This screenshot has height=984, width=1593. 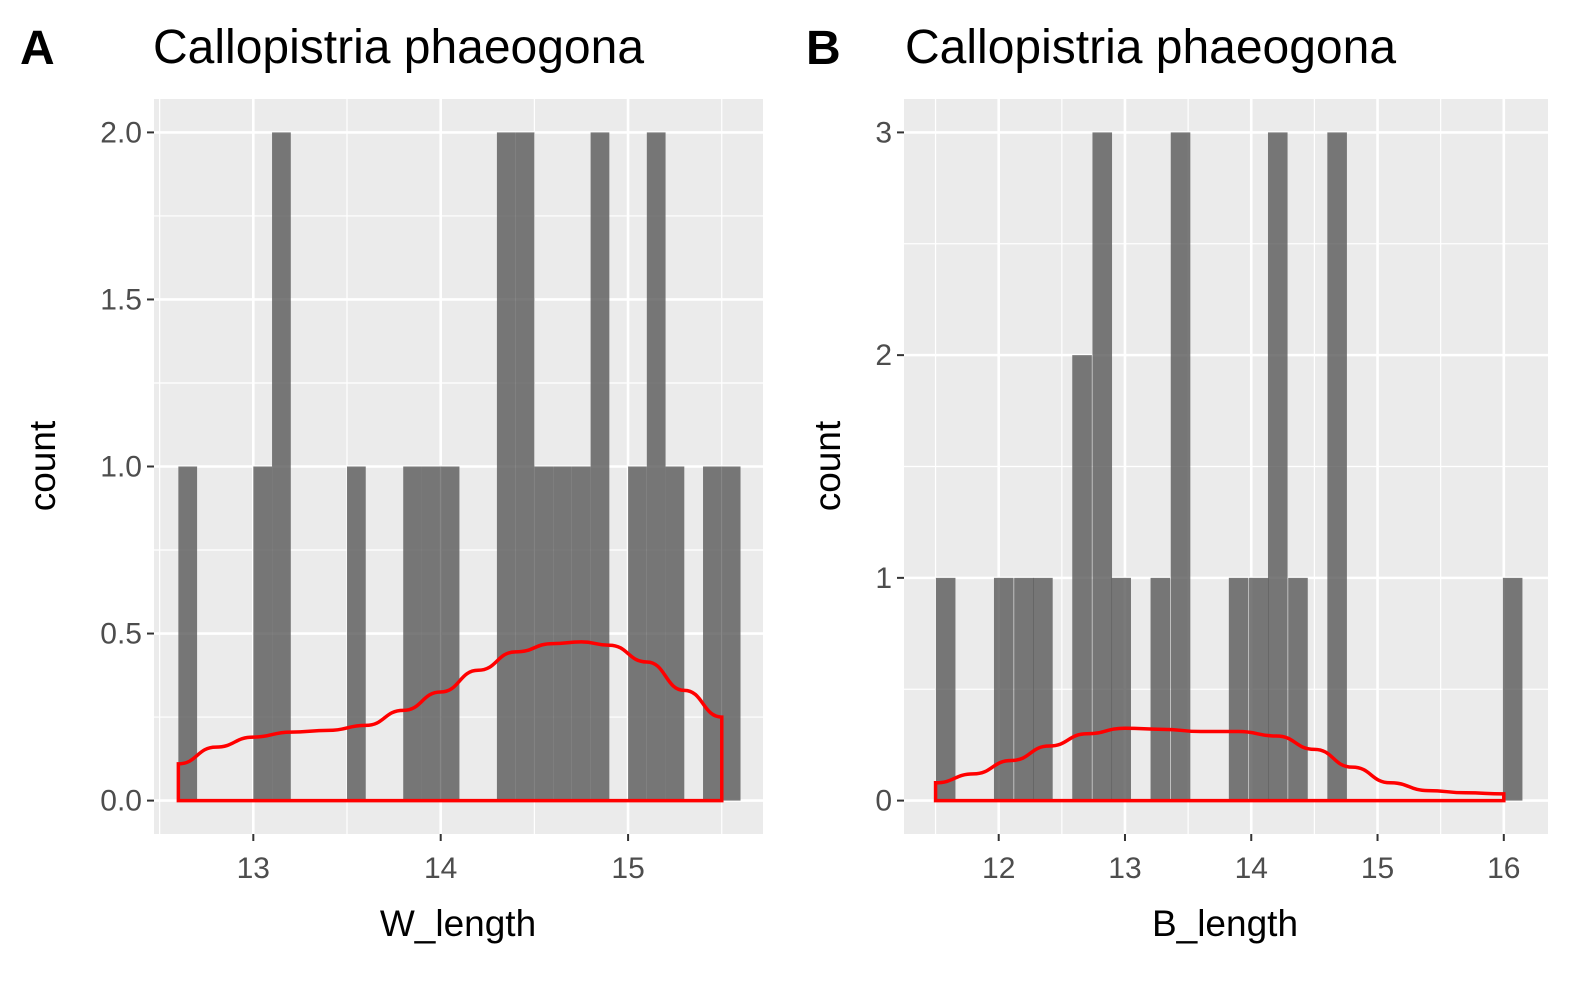 I want to click on x-axis-a: 13 14 15, so click(x=441, y=859).